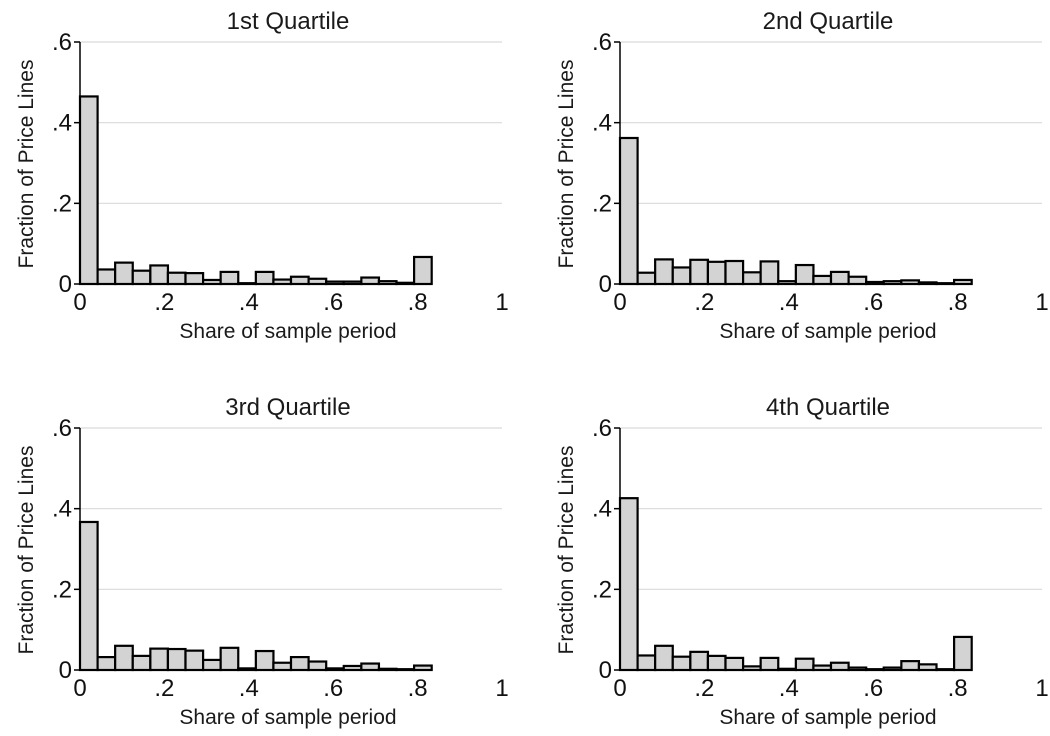 The width and height of the screenshot is (1050, 736). What do you see at coordinates (828, 407) in the screenshot?
I see `chart-title: 4th Quartile` at bounding box center [828, 407].